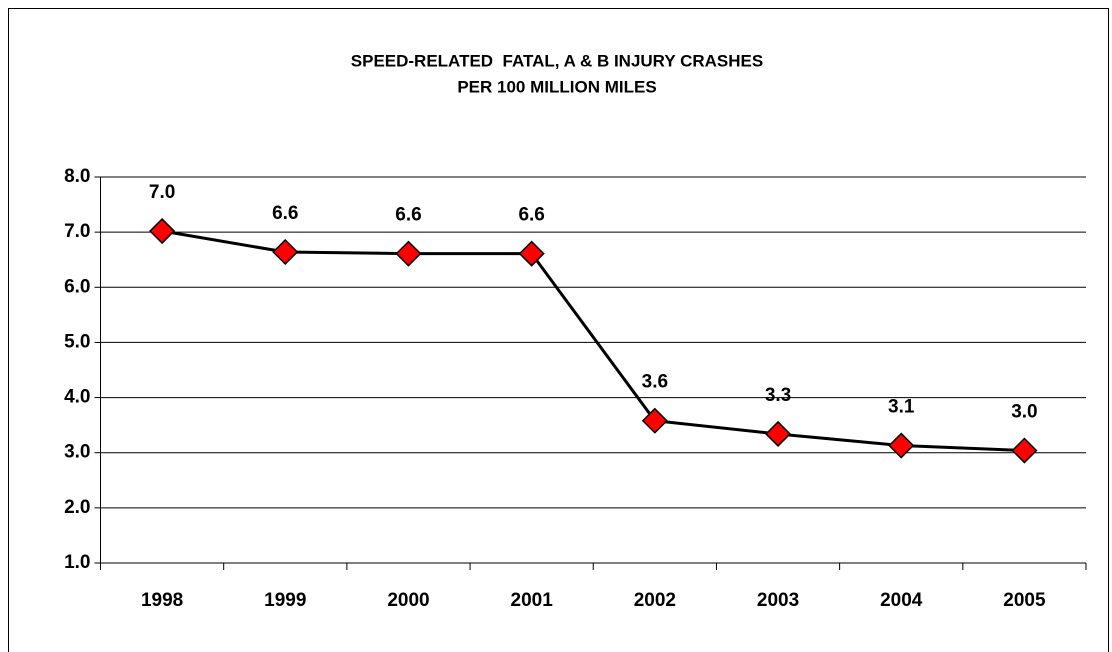  I want to click on x-tick-label: 2002, so click(655, 600).